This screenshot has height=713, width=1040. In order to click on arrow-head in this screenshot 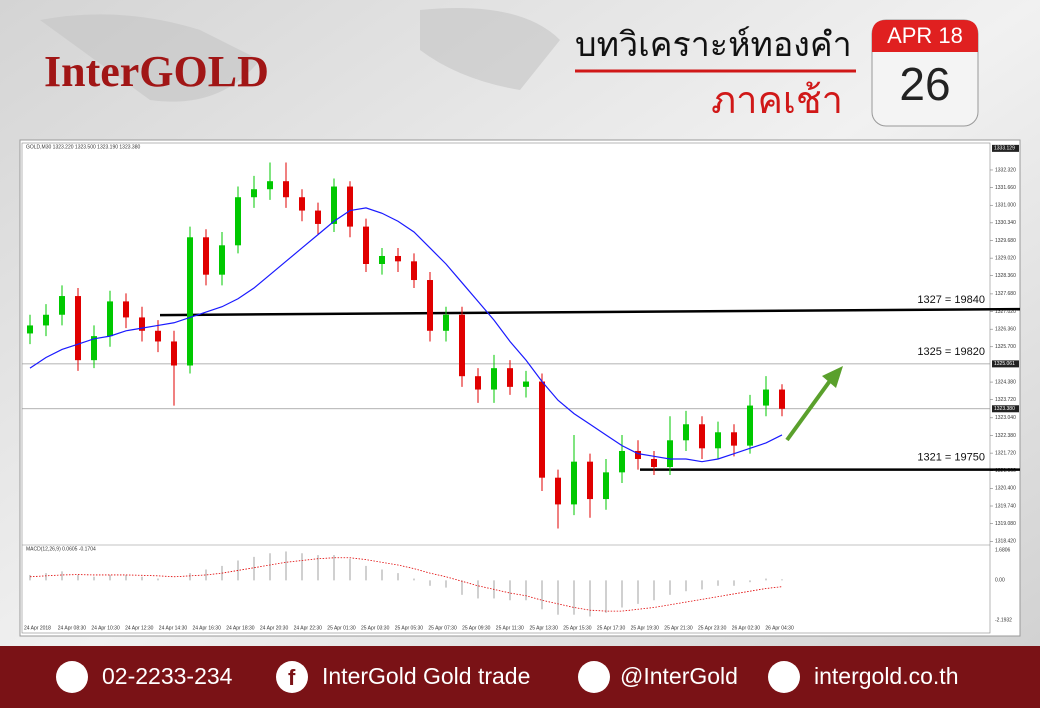, I will do `click(832, 377)`.